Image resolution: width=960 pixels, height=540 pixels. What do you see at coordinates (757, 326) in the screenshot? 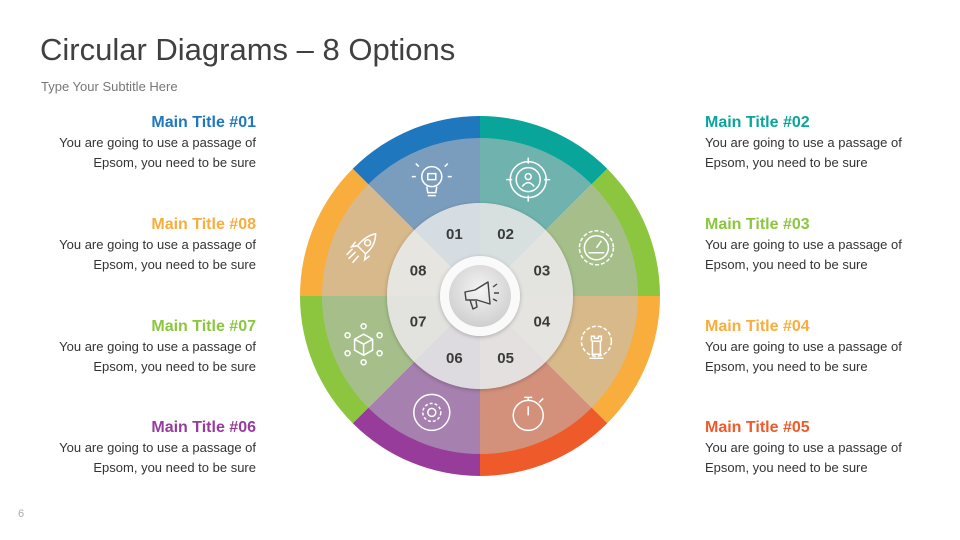
I see `option-title: Main Title #04` at bounding box center [757, 326].